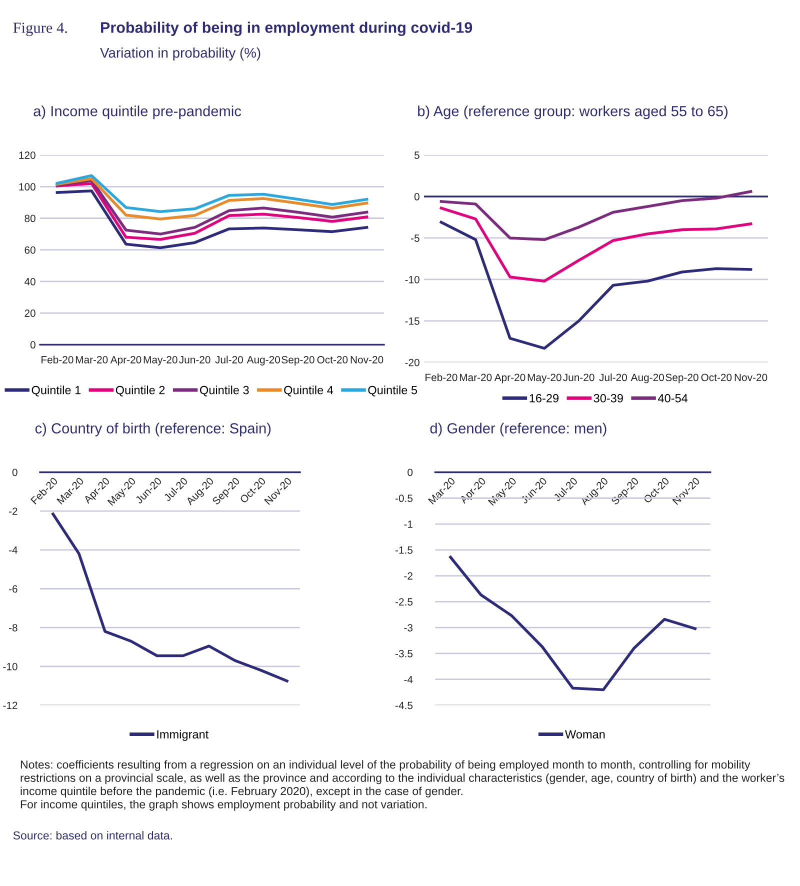  What do you see at coordinates (415, 238) in the screenshot?
I see `y-tick-label: -5` at bounding box center [415, 238].